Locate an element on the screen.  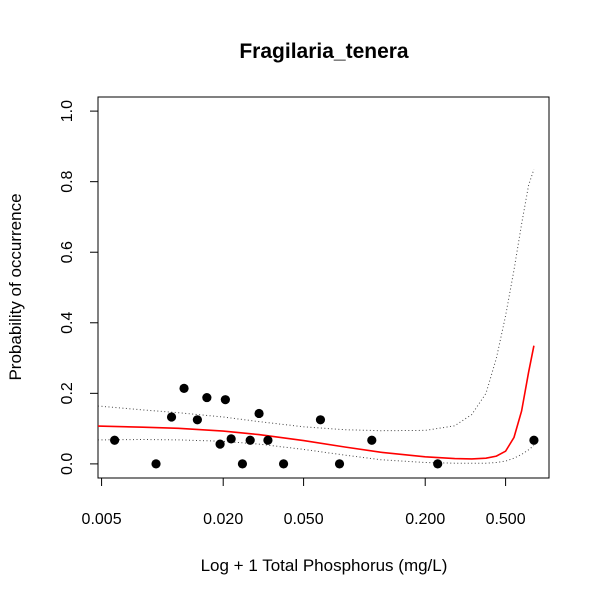
fitted-probability-curve is located at coordinates (316, 402).